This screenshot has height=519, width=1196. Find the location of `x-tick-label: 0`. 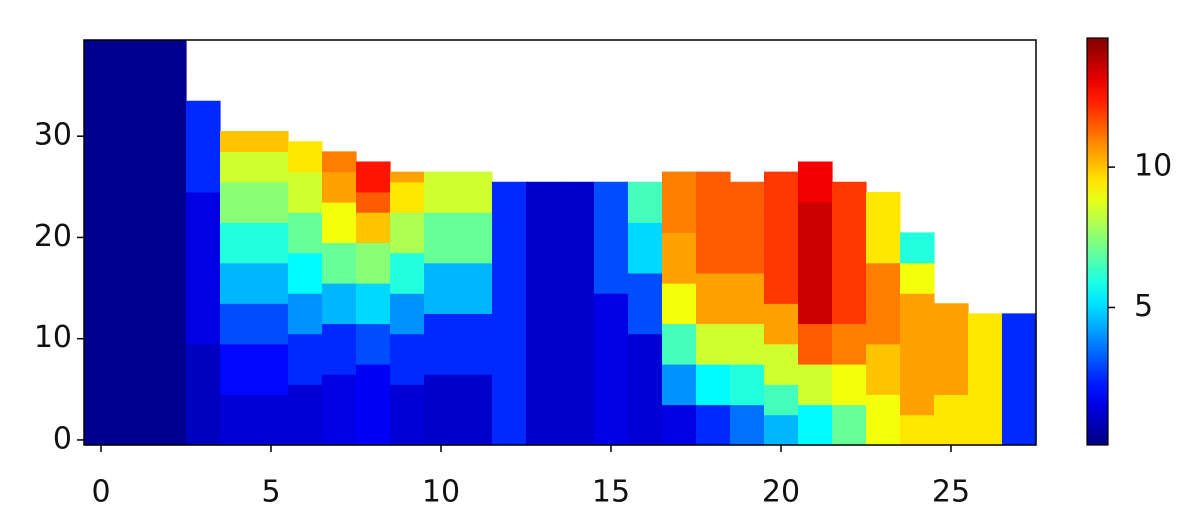

x-tick-label: 0 is located at coordinates (100, 492).